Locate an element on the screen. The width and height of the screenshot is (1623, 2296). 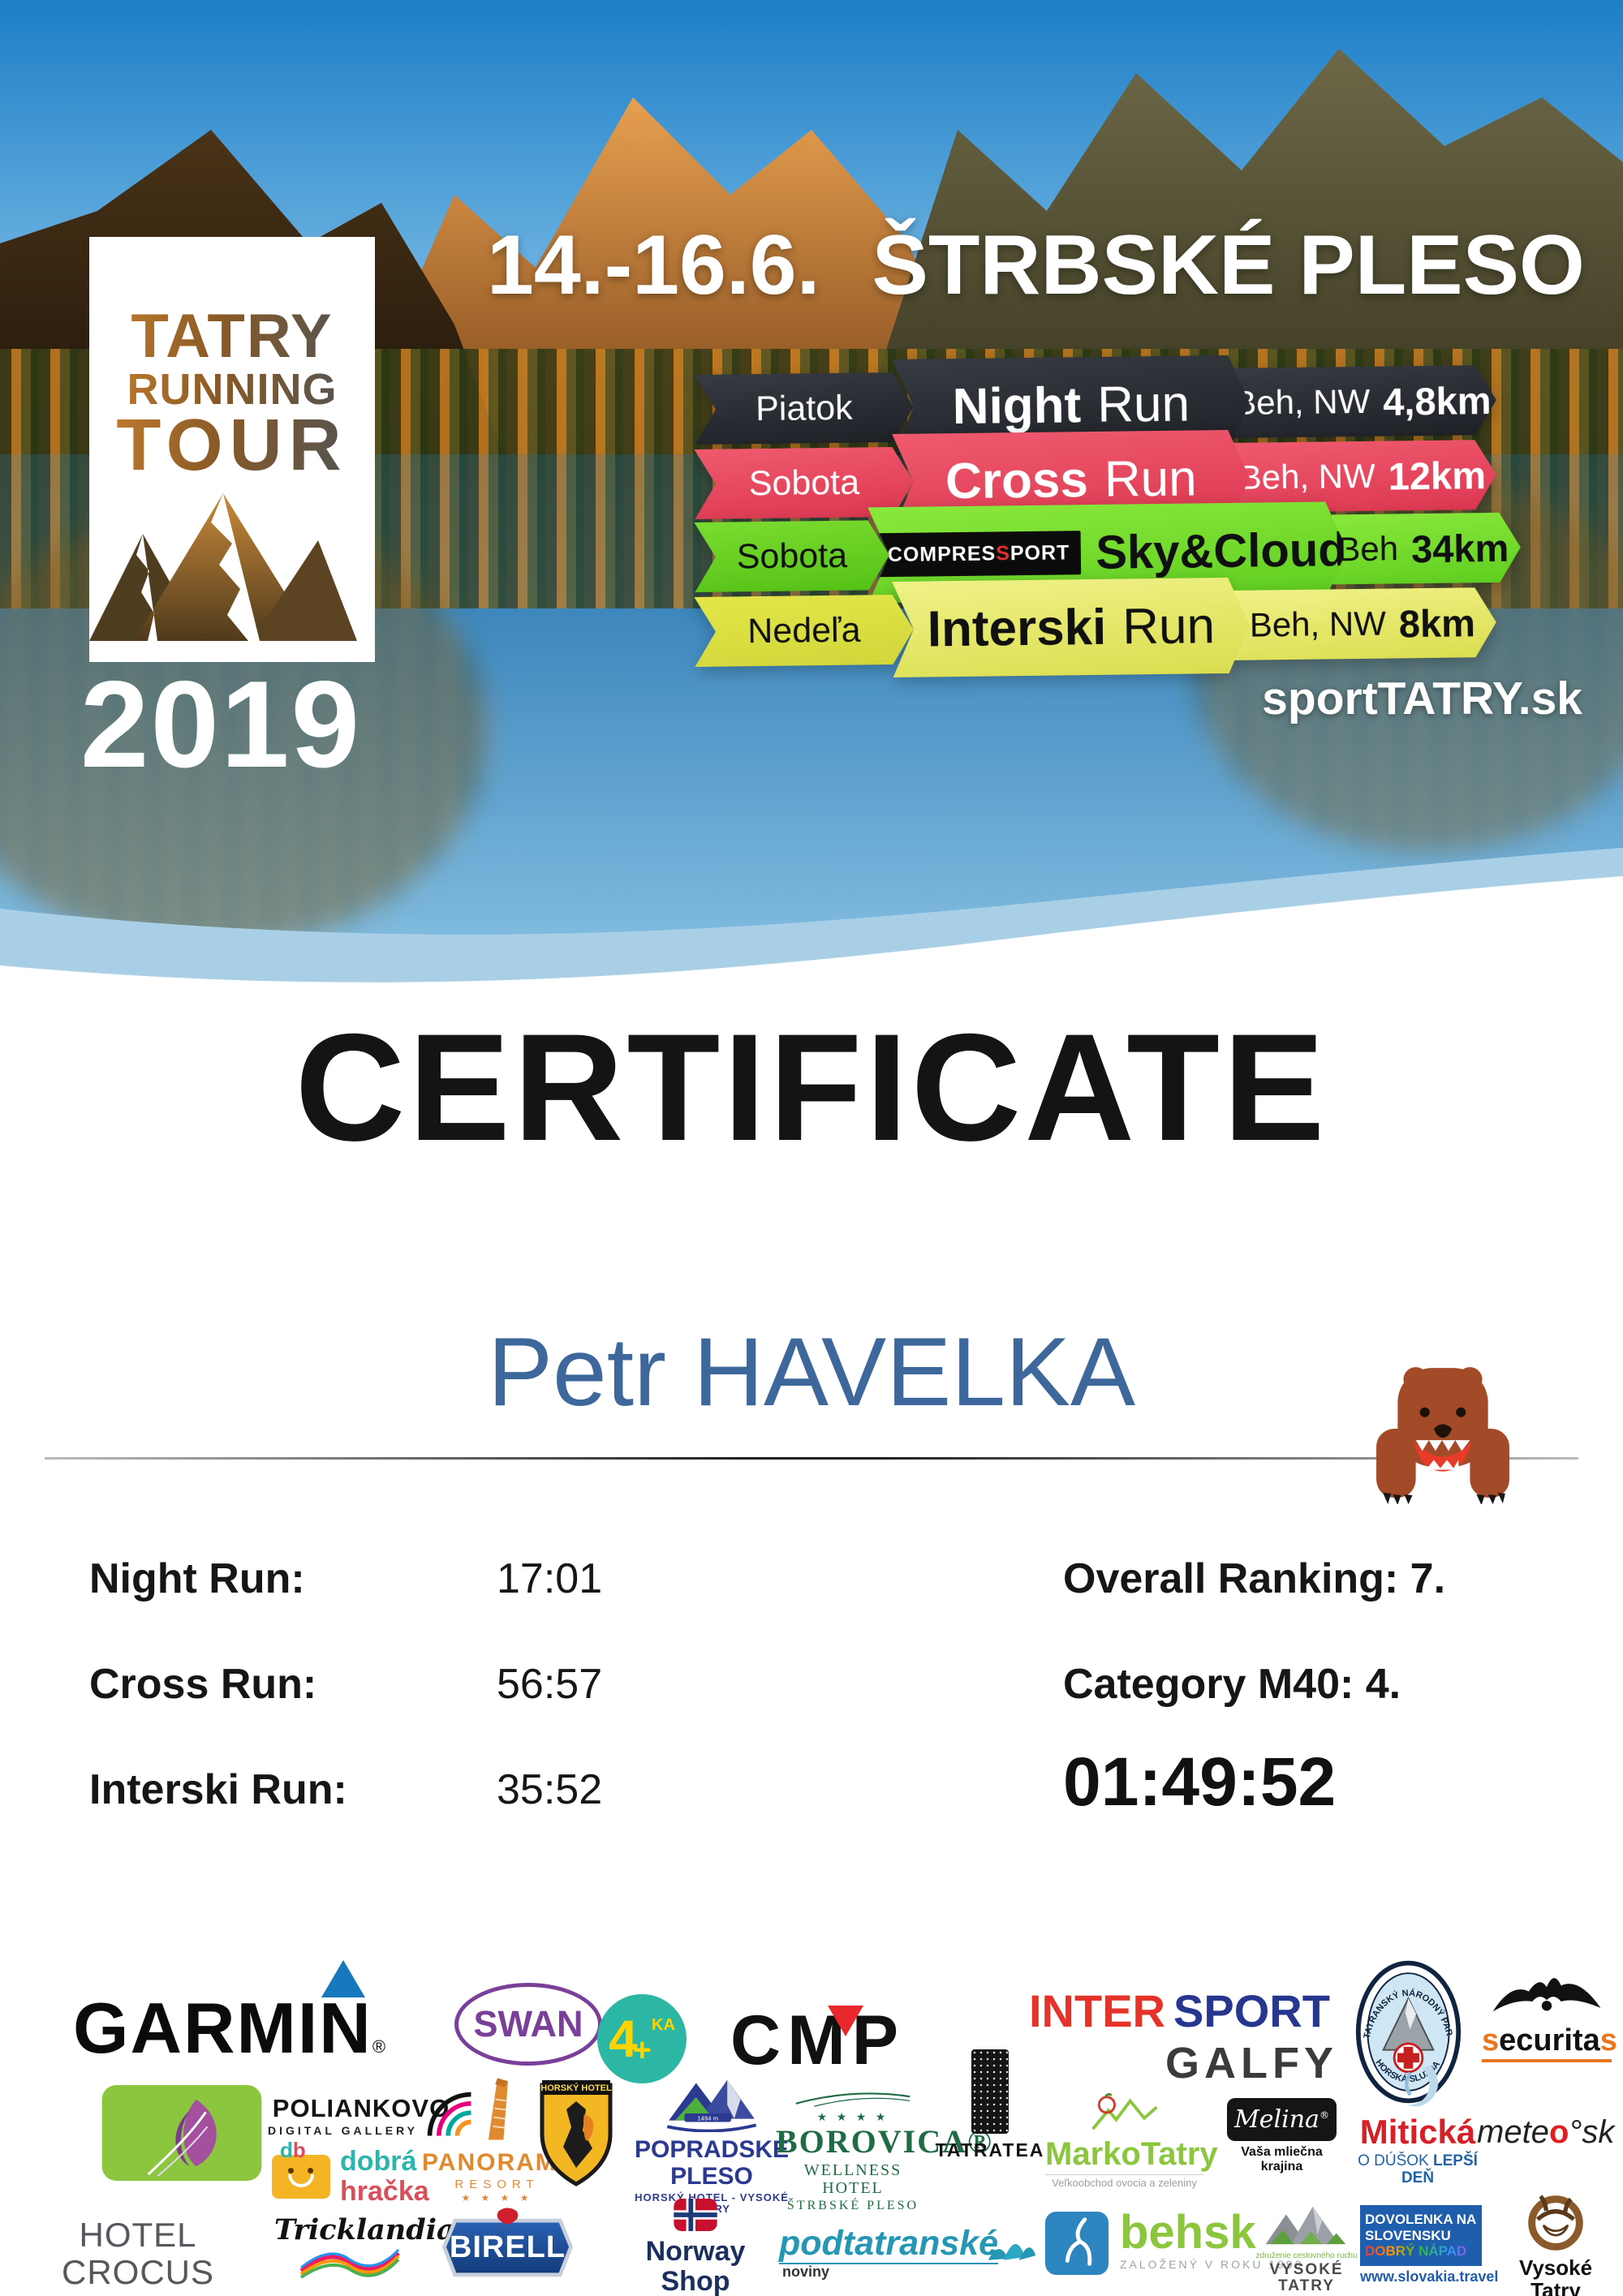
logo-word-running: RUNNING is located at coordinates (232, 389).